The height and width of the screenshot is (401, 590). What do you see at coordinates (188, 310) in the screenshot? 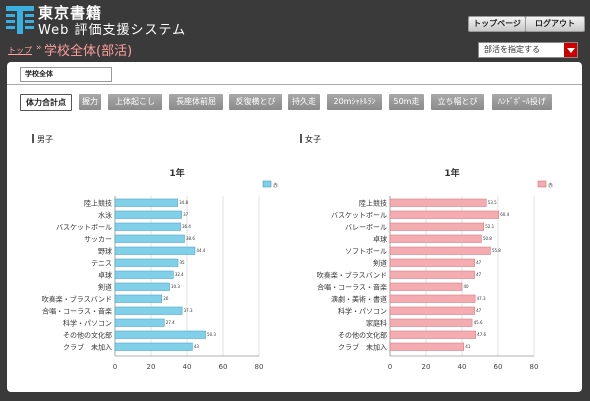
I see `boys-value-label: 37.3` at bounding box center [188, 310].